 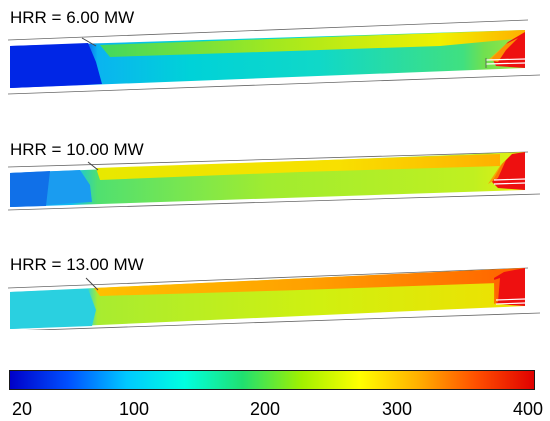 I want to click on panel-label: HRR = 13.00 MW, so click(x=77, y=264).